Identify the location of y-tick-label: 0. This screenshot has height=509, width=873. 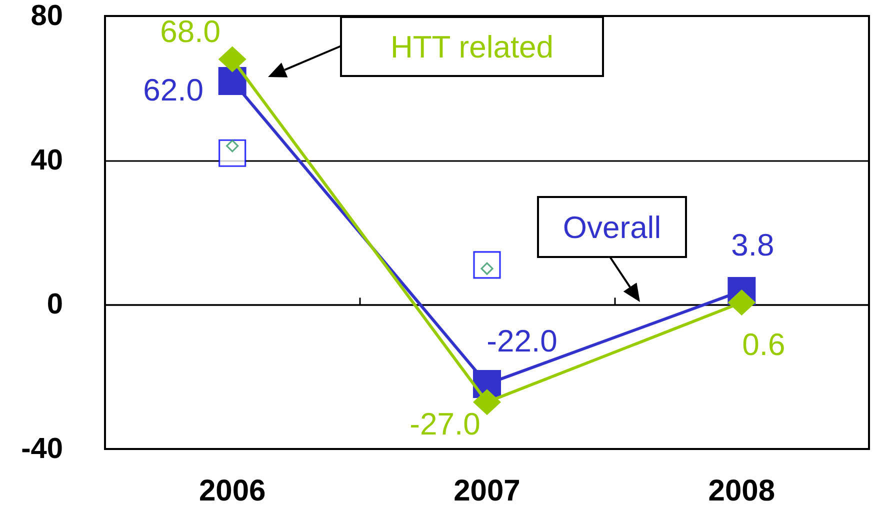
(54, 304).